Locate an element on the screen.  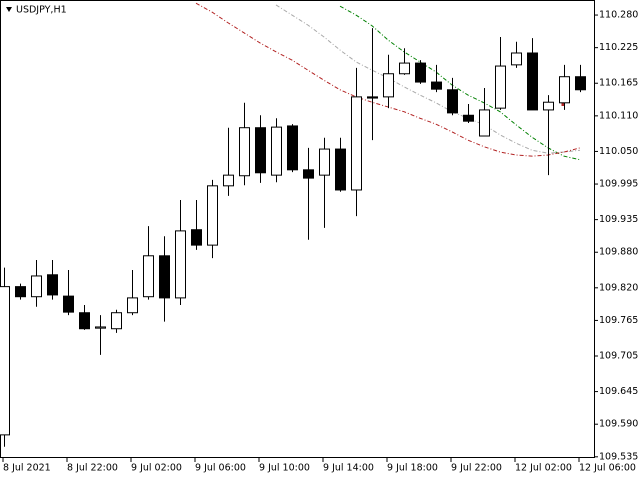
y-tick-label: 109.535 is located at coordinates (618, 456).